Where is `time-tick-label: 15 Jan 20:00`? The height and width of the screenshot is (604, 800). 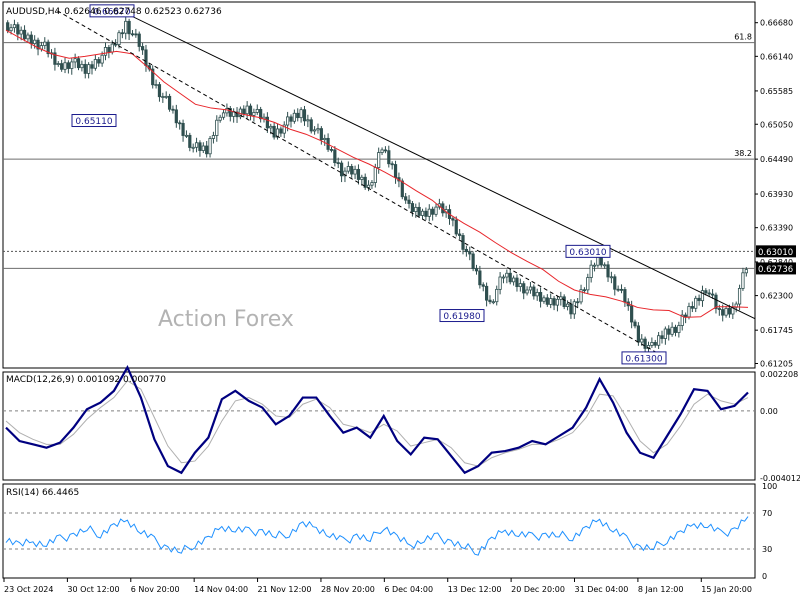 time-tick-label: 15 Jan 20:00 is located at coordinates (726, 589).